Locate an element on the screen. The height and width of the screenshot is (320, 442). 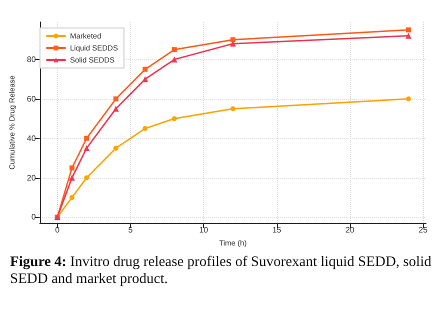
x-tick-label: 20 is located at coordinates (350, 230).